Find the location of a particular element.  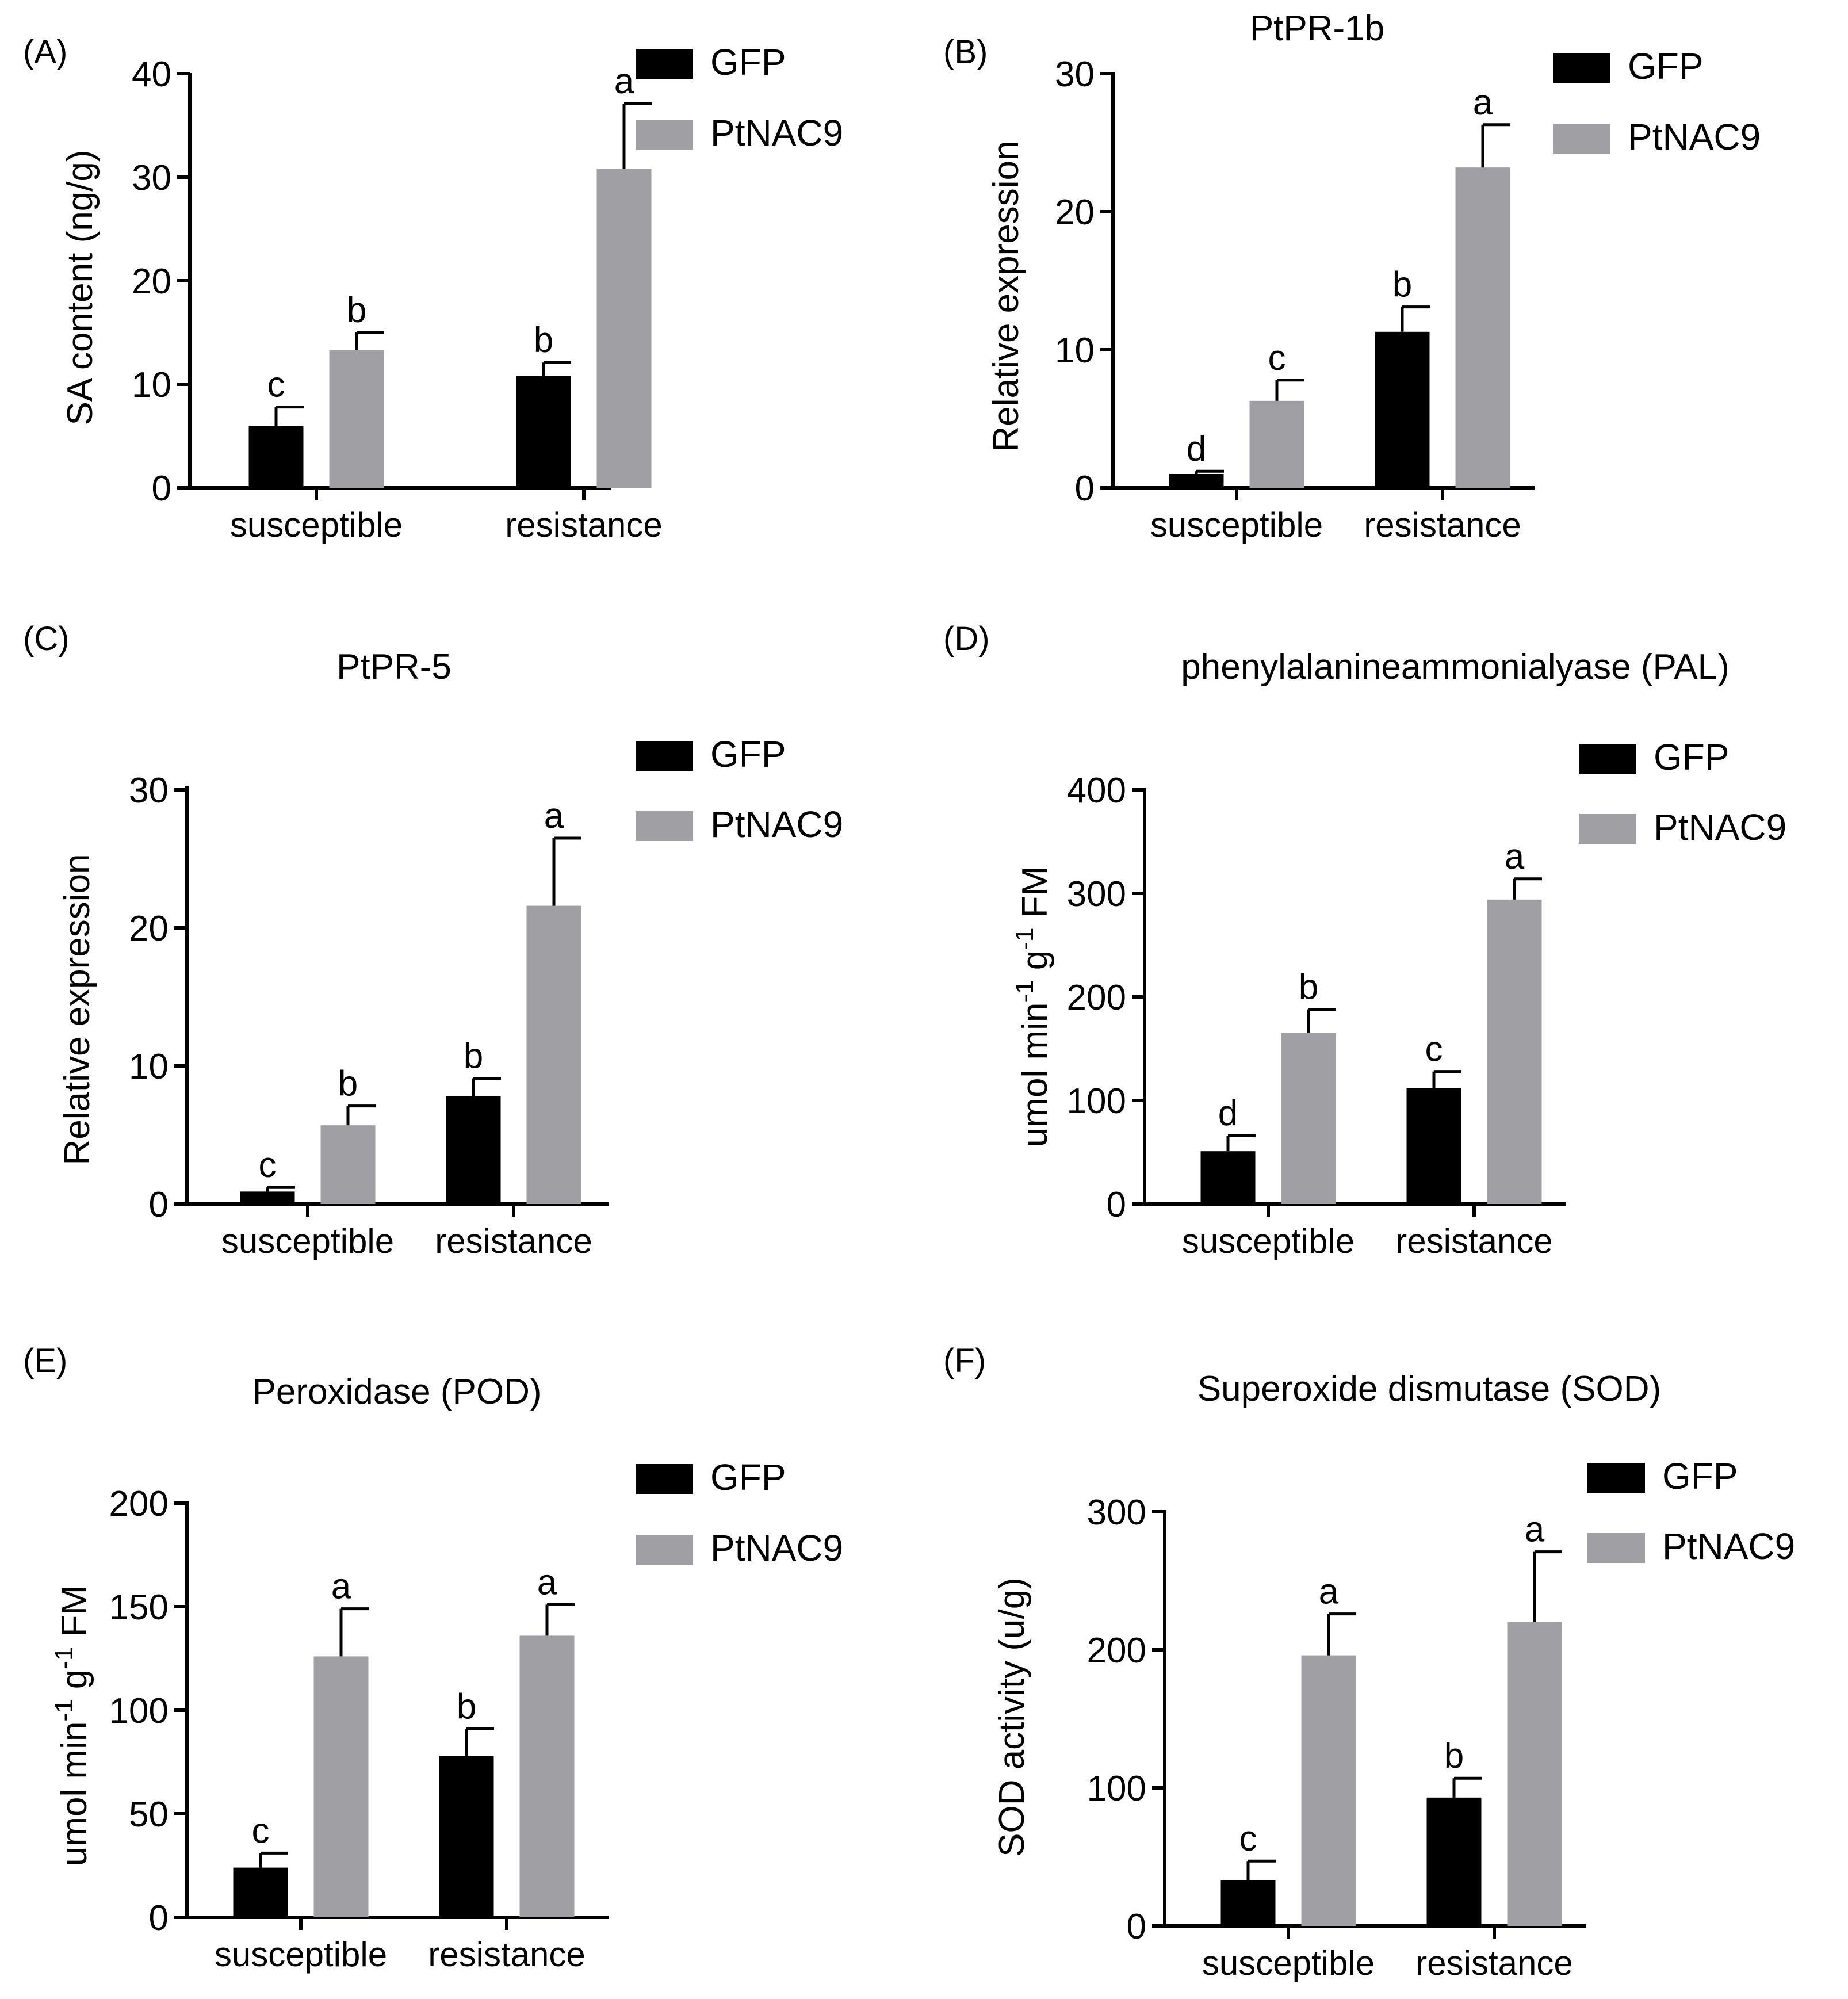

panel-f-sig-letter-ptnac9-1: a is located at coordinates (1535, 1530).